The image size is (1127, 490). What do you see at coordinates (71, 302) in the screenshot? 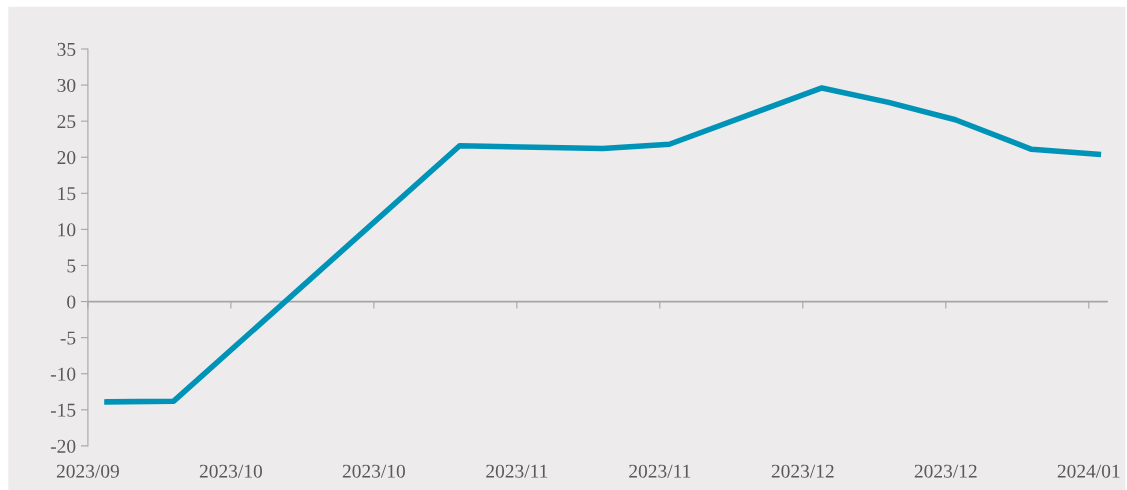
I see `y-tick-label: 0` at bounding box center [71, 302].